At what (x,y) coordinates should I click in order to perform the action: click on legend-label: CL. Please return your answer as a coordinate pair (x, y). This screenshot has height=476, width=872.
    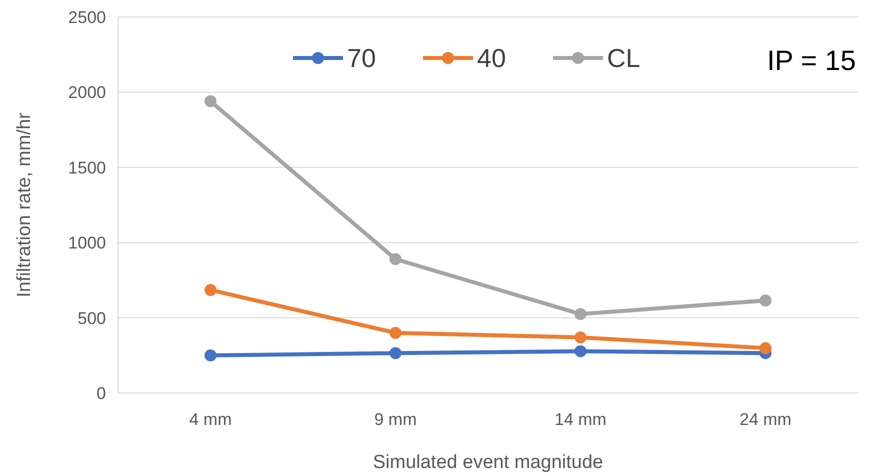
    Looking at the image, I should click on (623, 58).